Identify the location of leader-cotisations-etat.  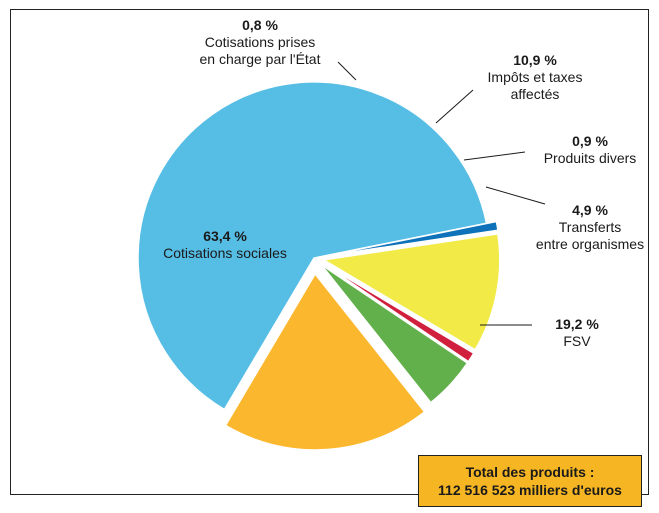
(347, 71).